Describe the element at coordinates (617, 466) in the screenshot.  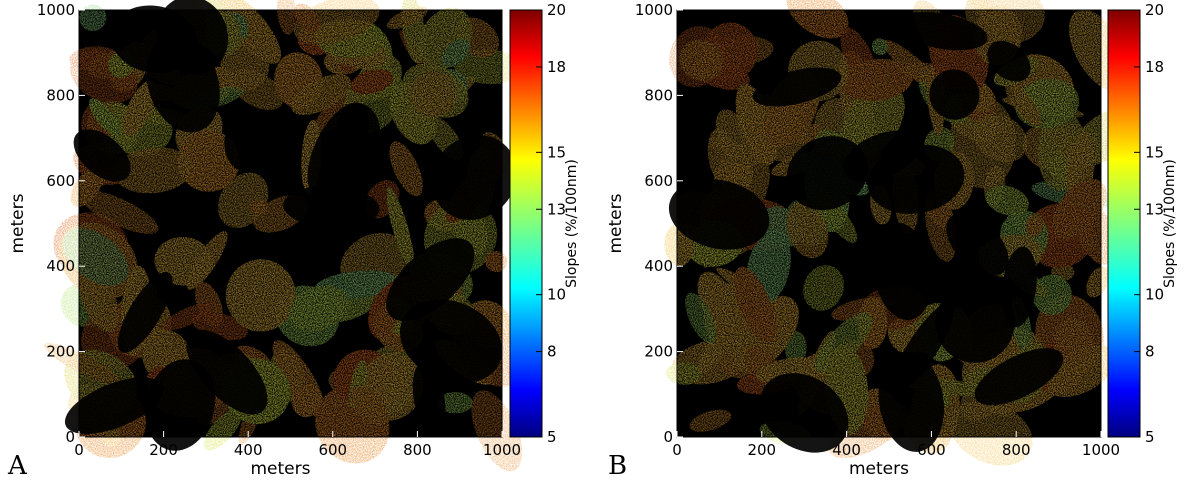
I see `panel-letter: B` at that location.